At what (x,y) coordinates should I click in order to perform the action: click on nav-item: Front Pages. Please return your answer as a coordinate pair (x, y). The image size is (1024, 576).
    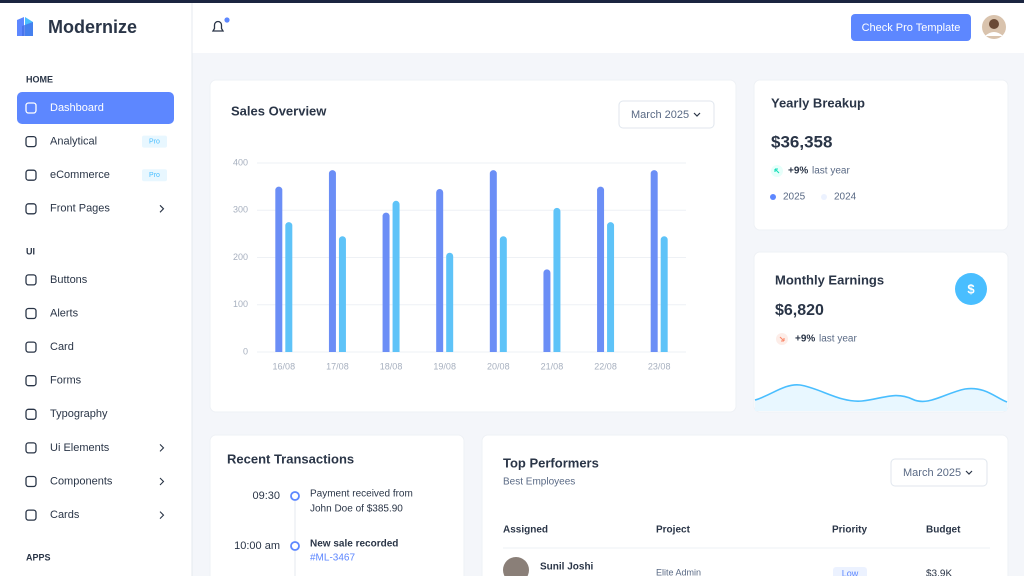
    Looking at the image, I should click on (95, 209).